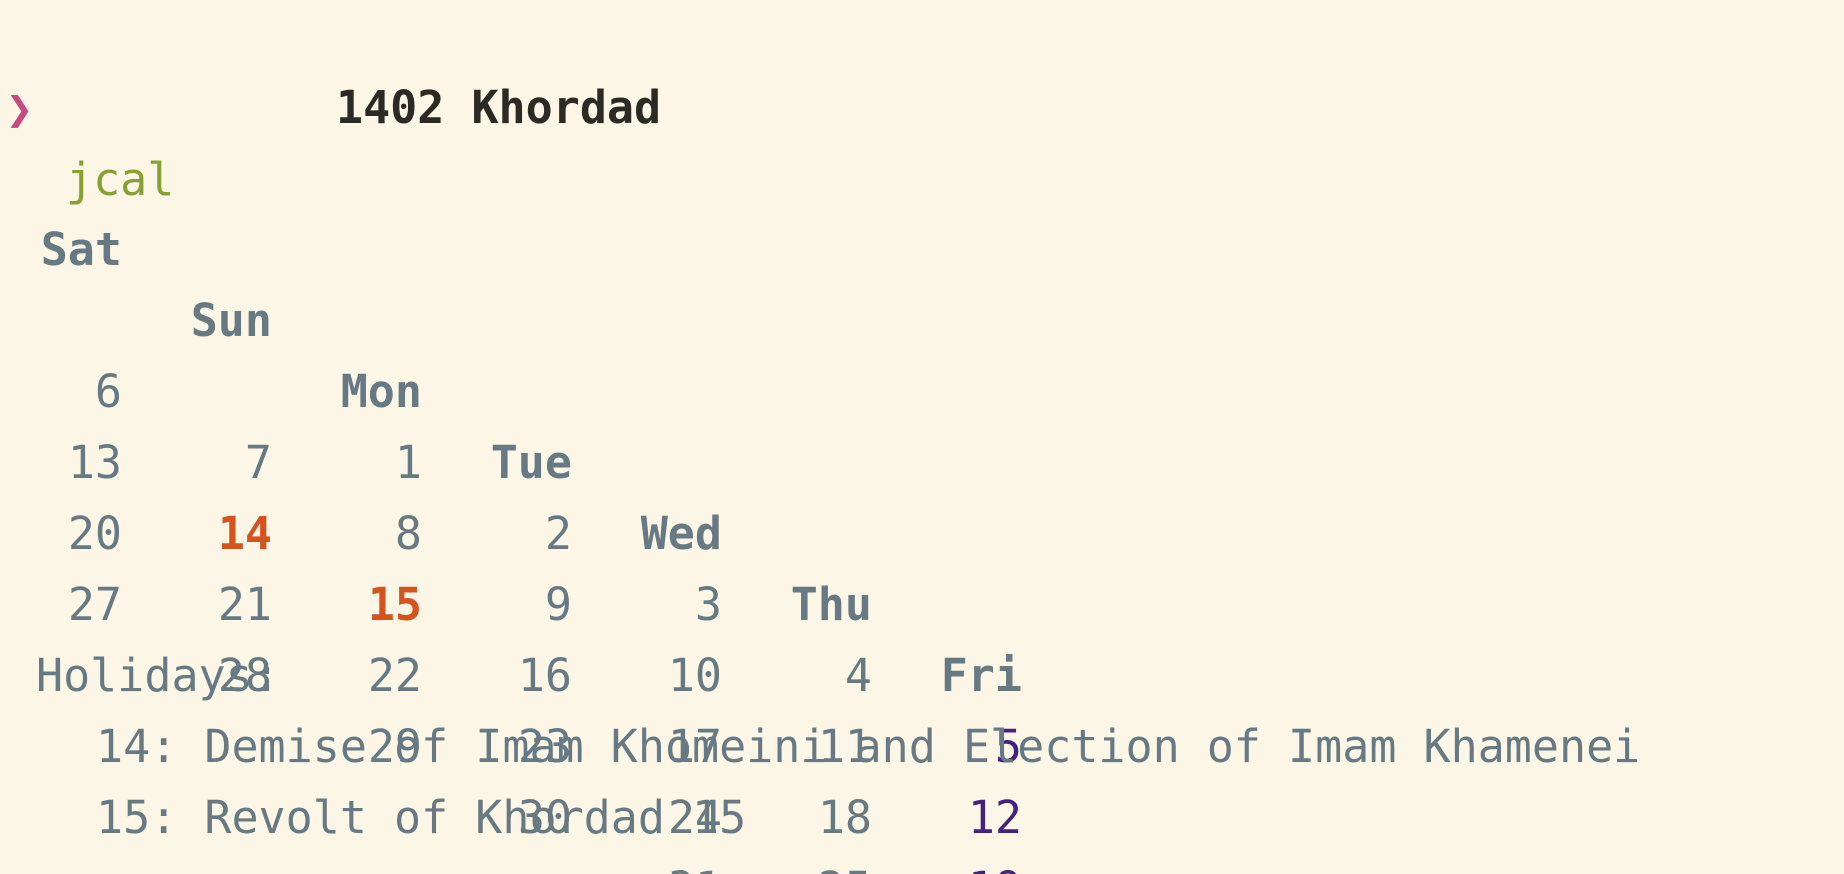  What do you see at coordinates (94, 533) in the screenshot?
I see `day-cell: 20` at bounding box center [94, 533].